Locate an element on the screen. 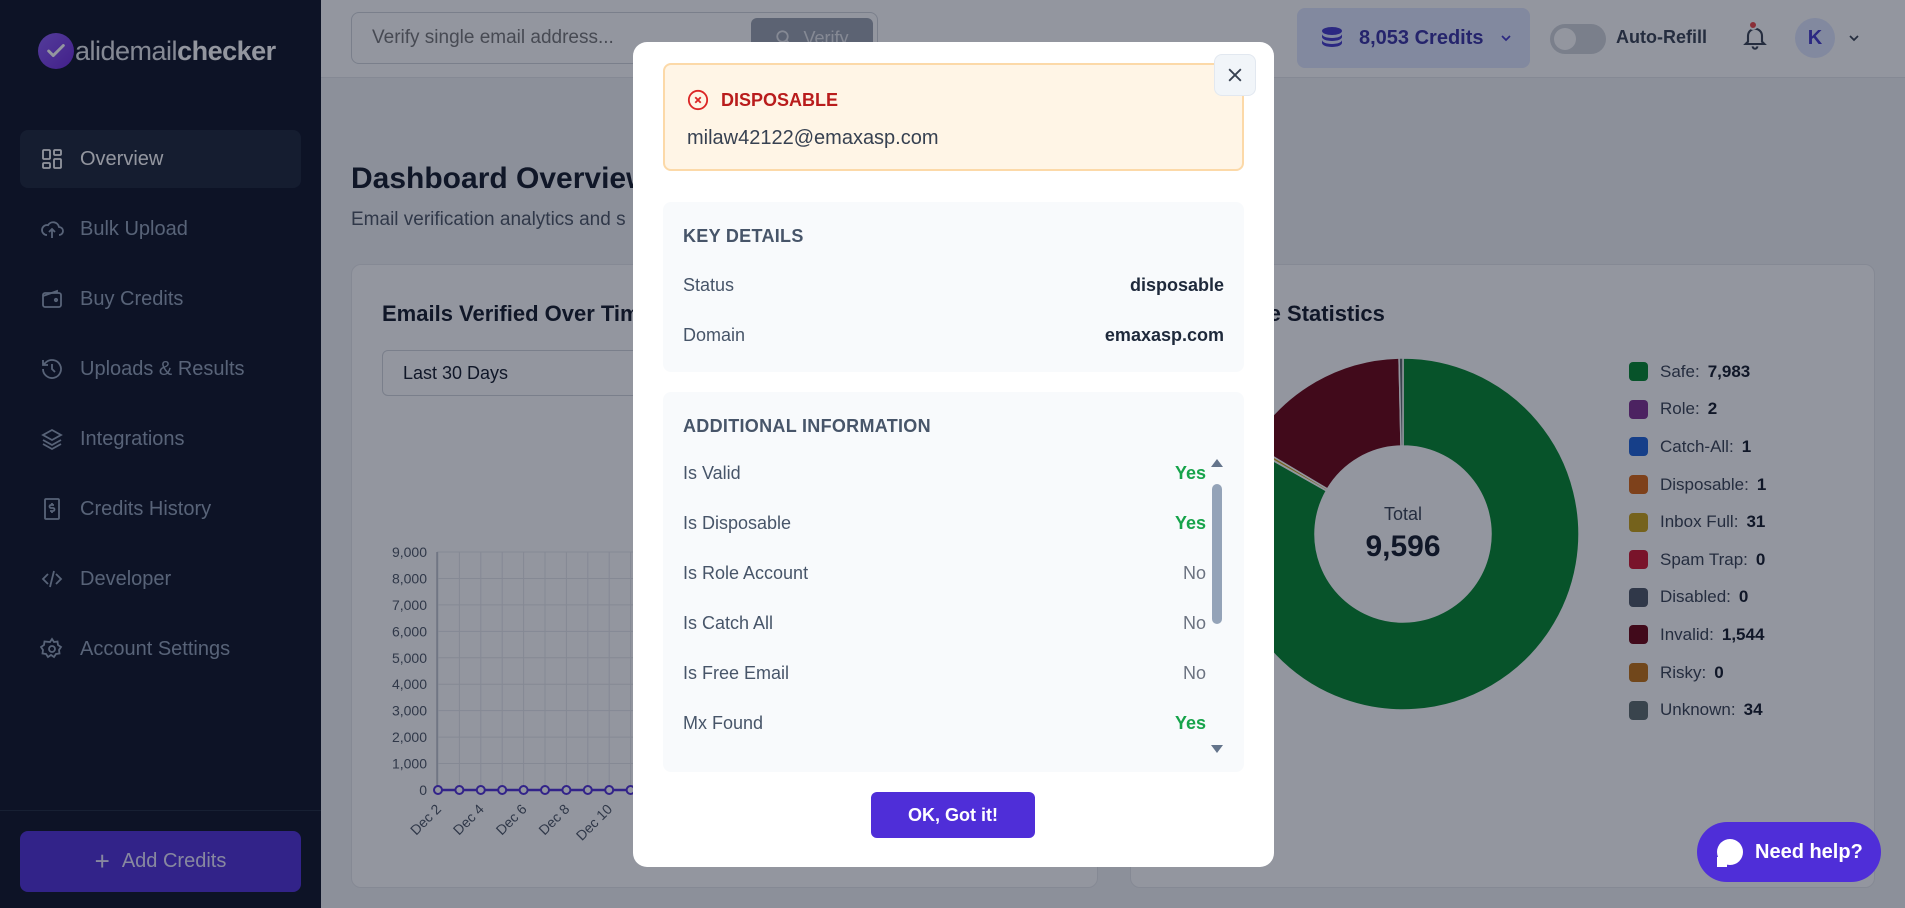 The image size is (1905, 908). legend-item-catch-all: Catch-All: 1 is located at coordinates (1697, 447).